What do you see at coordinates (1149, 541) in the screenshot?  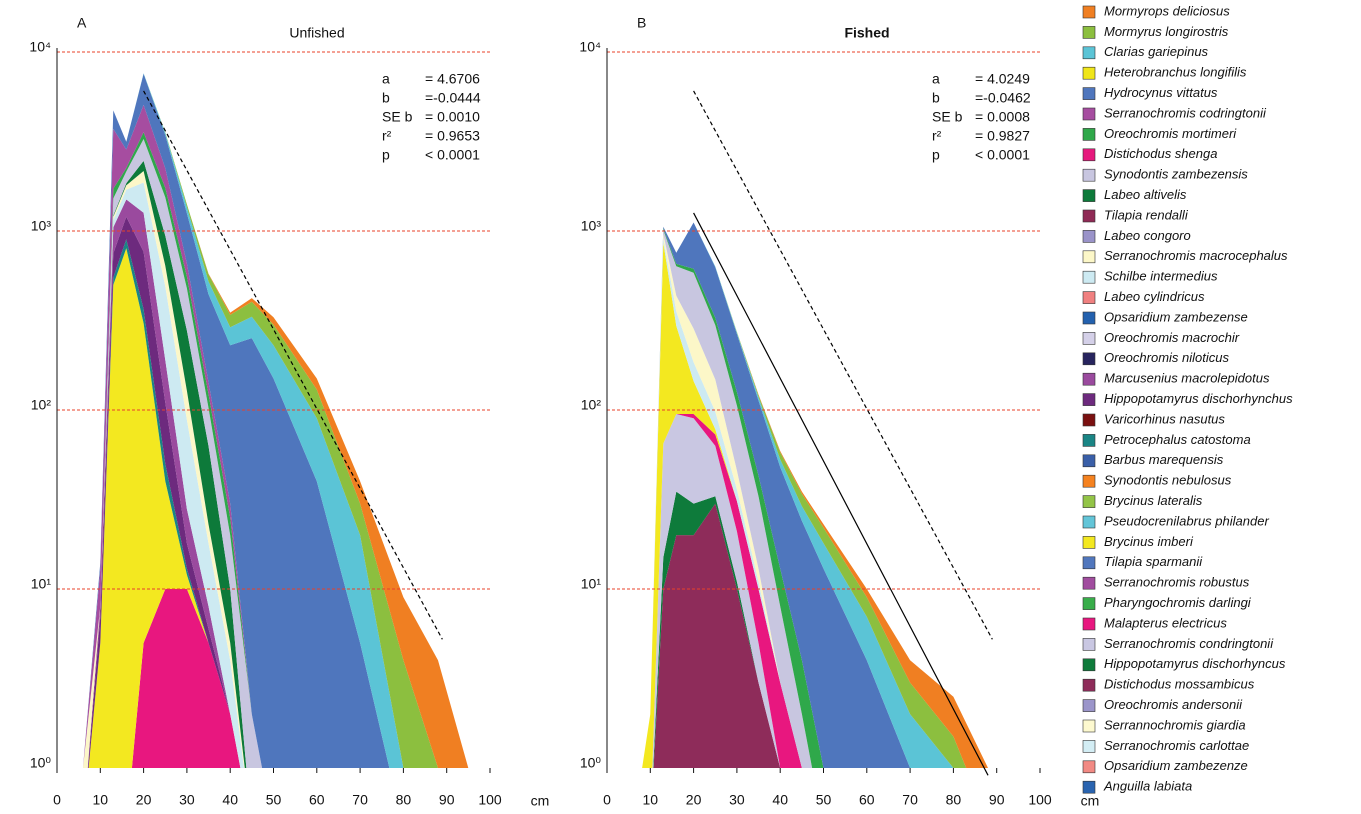 I see `legend-label: Brycinus imberi` at bounding box center [1149, 541].